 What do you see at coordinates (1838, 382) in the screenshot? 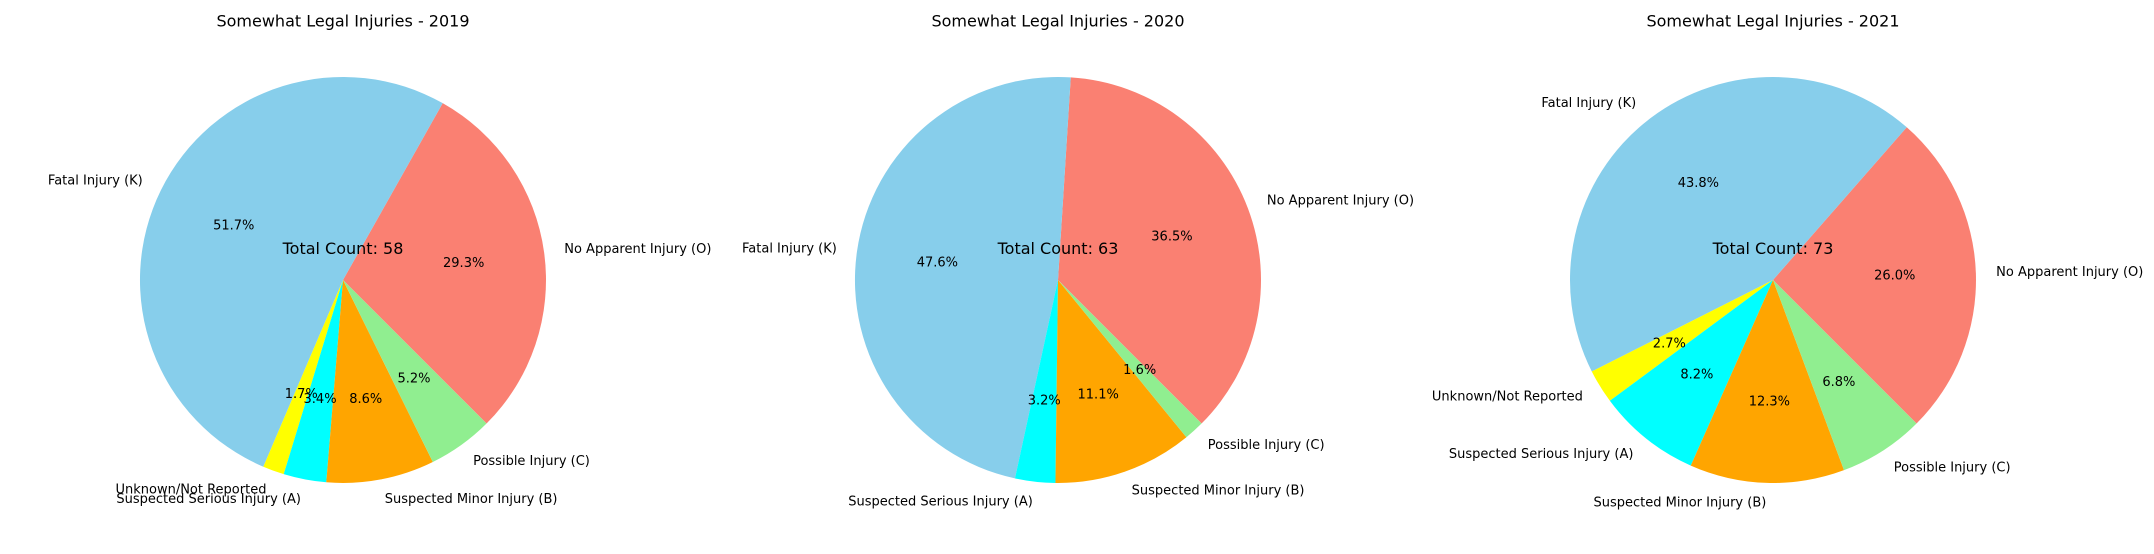
I see `pct-label-possible-injury-c: 6.8%` at bounding box center [1838, 382].